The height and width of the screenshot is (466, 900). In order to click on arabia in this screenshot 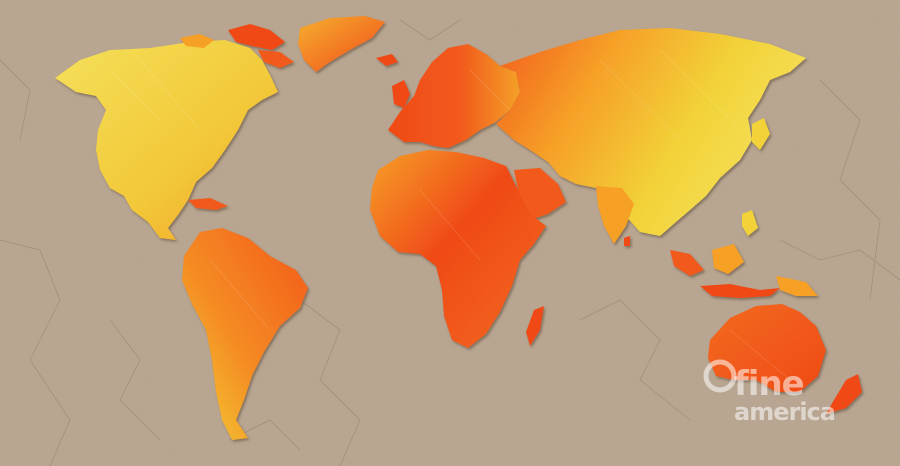, I will do `click(540, 194)`.